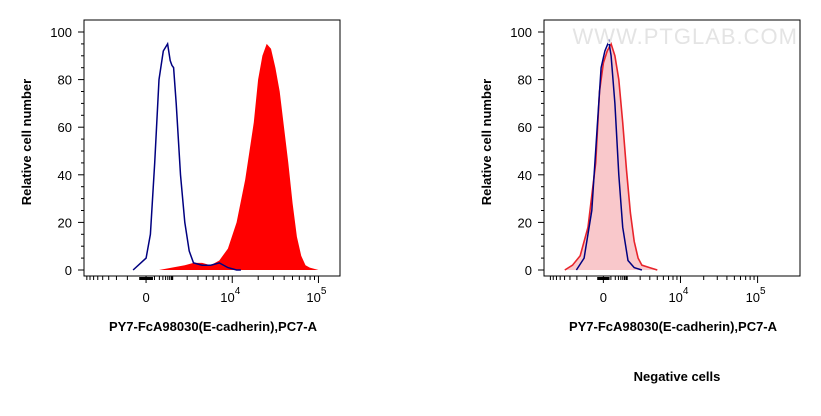 Image resolution: width=821 pixels, height=416 pixels. I want to click on left-y-tick-labels: 0 20 40 60 80 100, so click(61, 151).